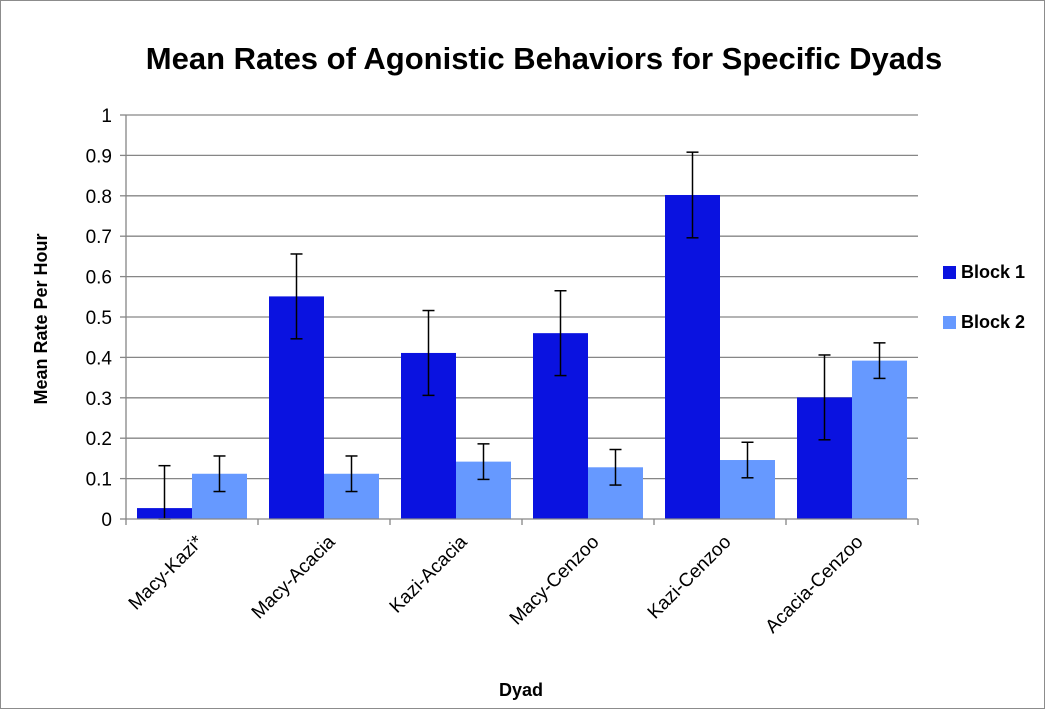 Image resolution: width=1045 pixels, height=710 pixels. I want to click on y-tick-label: 0.3, so click(99, 399).